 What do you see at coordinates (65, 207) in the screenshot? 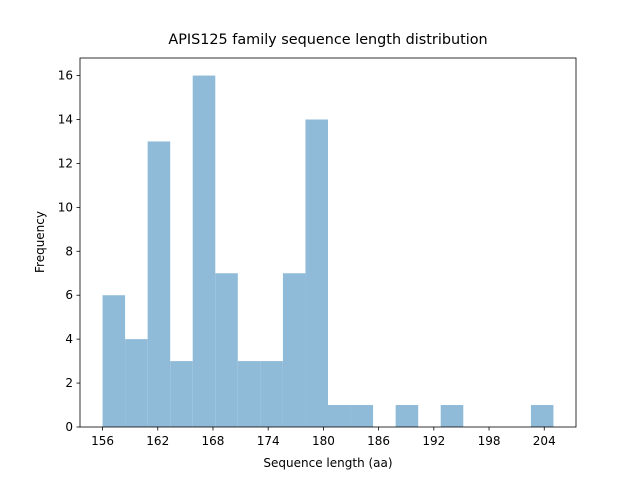
I see `y-tick-label: 10` at bounding box center [65, 207].